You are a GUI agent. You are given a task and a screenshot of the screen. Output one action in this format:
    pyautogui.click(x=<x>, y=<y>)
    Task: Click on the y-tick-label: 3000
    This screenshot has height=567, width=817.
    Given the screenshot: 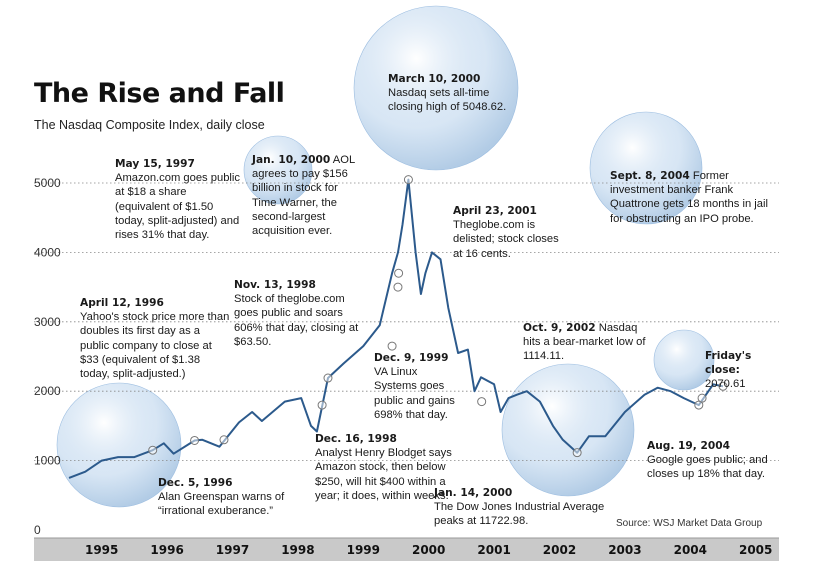 What is the action you would take?
    pyautogui.click(x=47, y=322)
    